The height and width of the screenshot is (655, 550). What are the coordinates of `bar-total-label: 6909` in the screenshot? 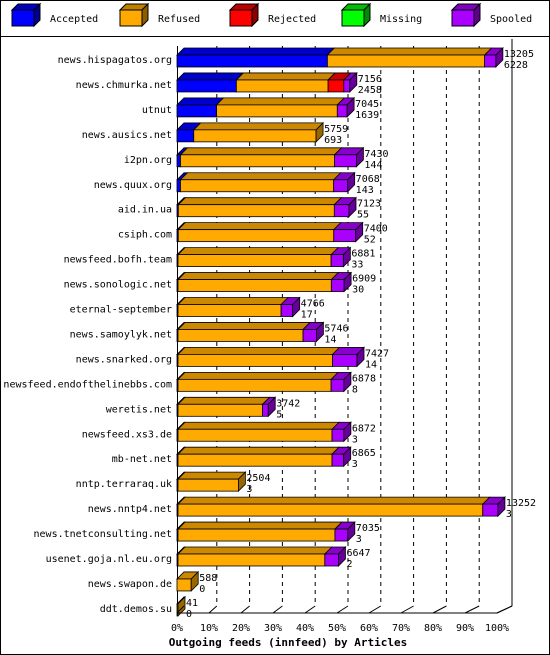 It's located at (364, 279).